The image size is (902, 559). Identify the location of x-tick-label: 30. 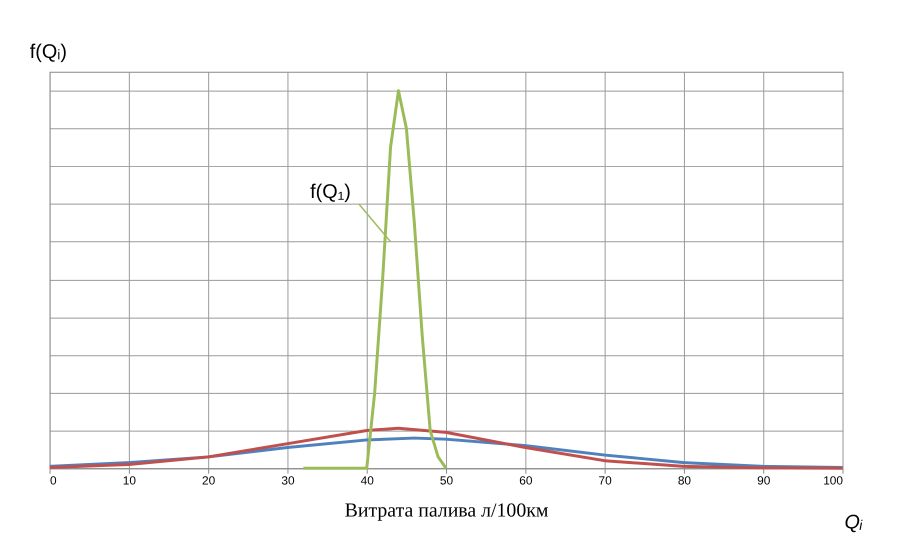
(288, 481).